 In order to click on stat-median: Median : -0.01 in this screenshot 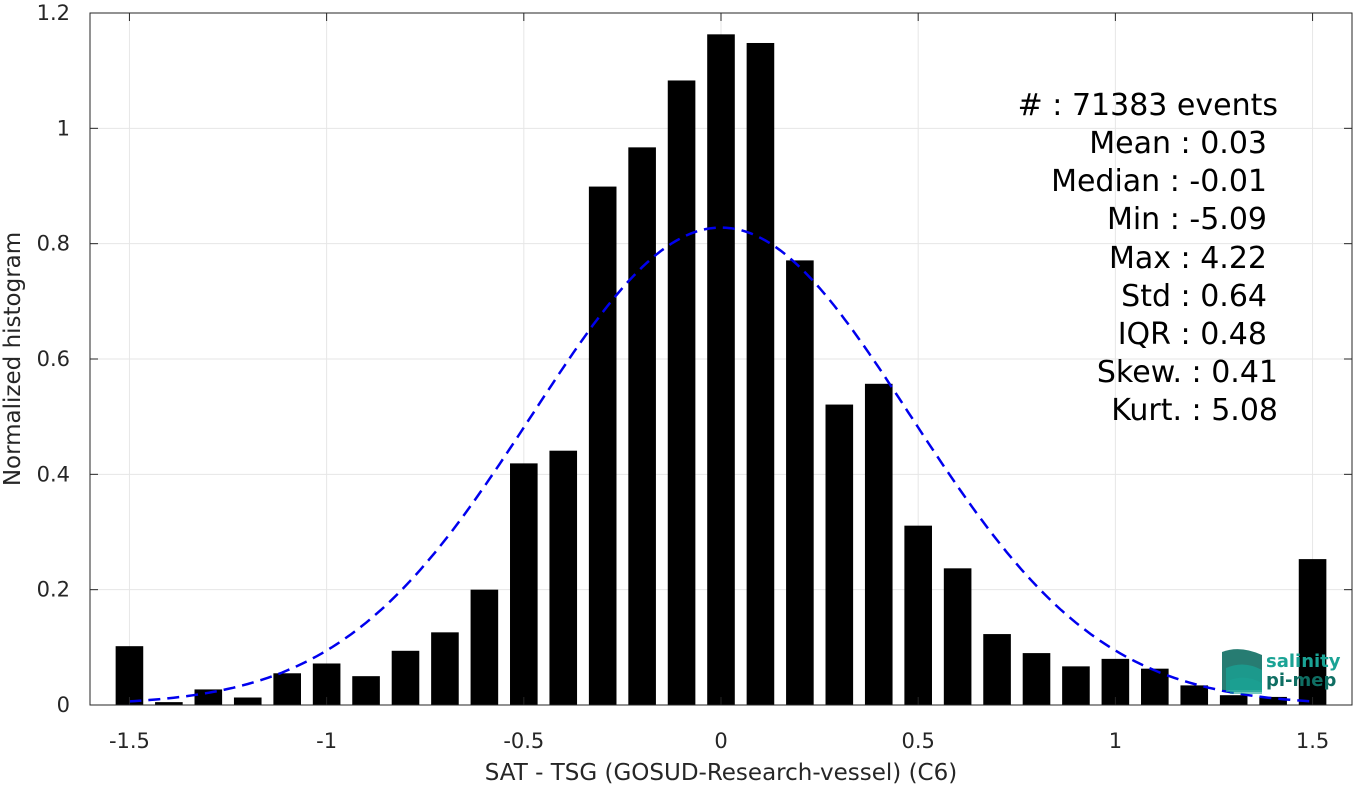, I will do `click(1159, 181)`.